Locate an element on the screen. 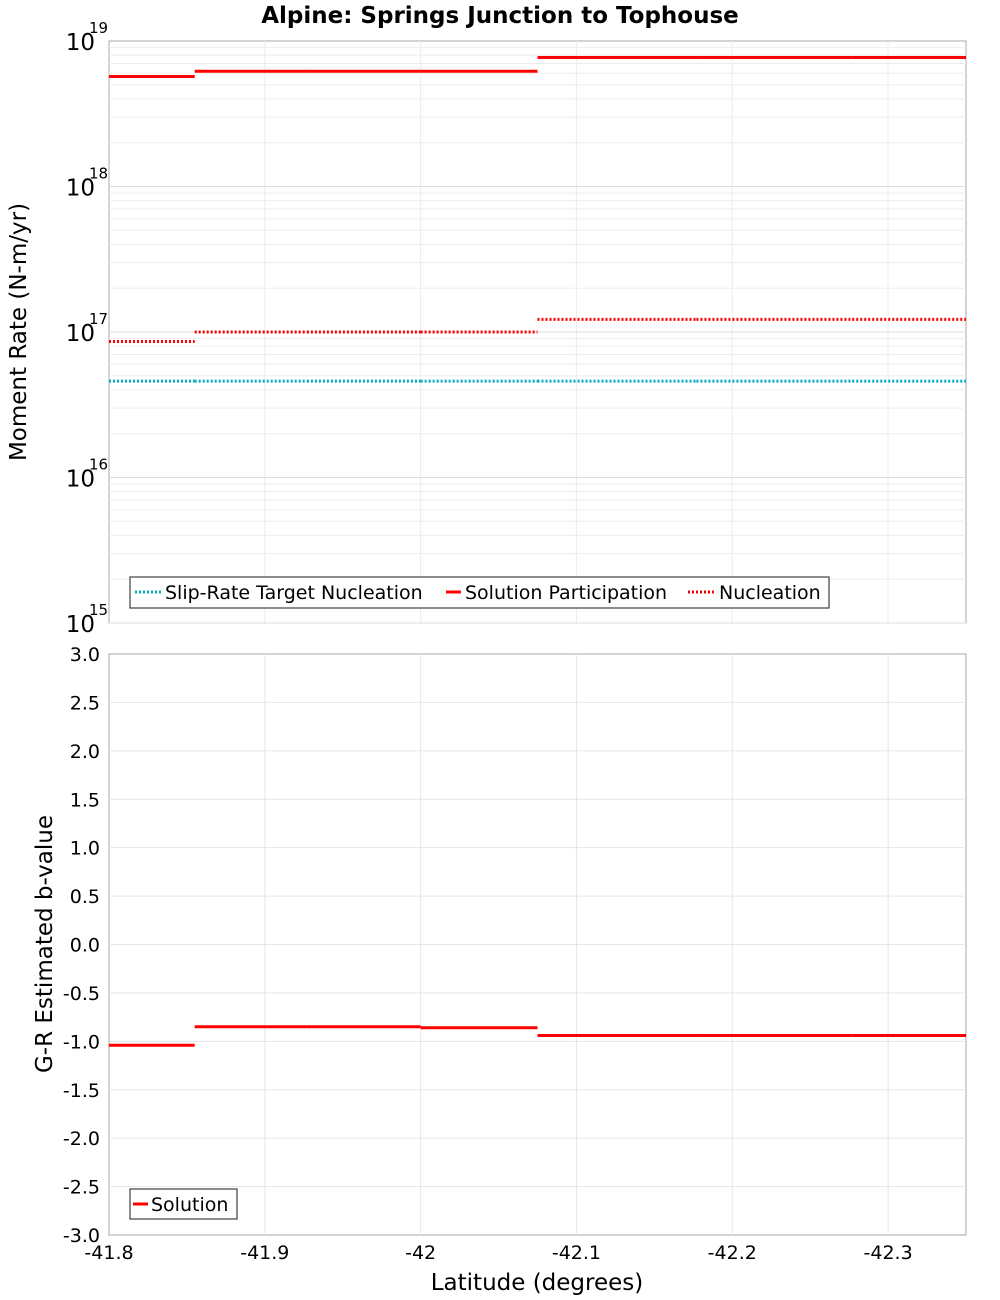 The height and width of the screenshot is (1300, 1000). bottom-y-axis-label: G-R Estimated b-value is located at coordinates (45, 944).